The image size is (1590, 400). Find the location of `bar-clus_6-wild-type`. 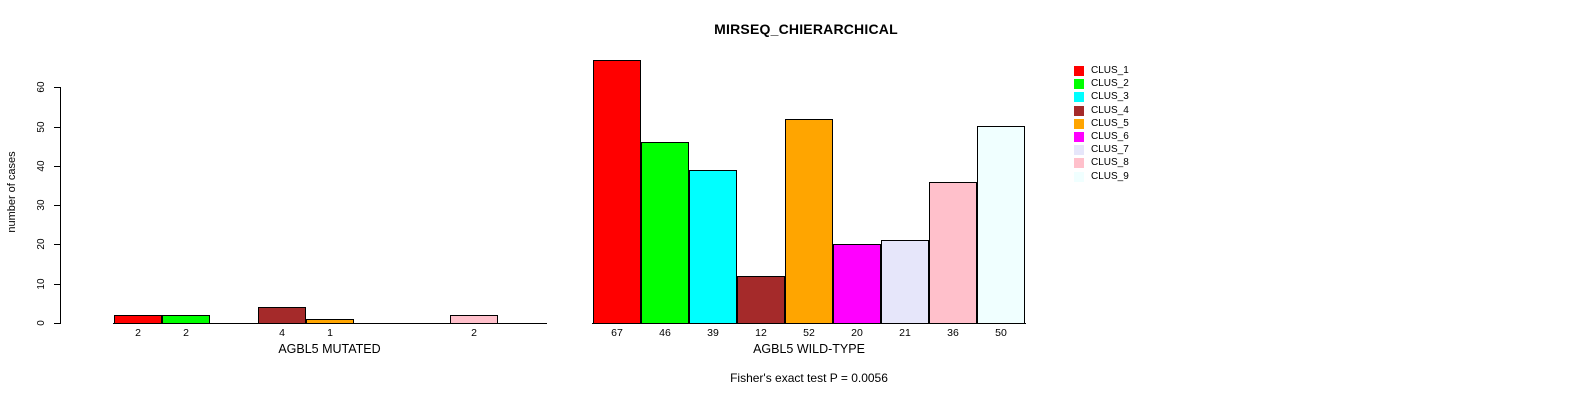

bar-clus_6-wild-type is located at coordinates (857, 284).